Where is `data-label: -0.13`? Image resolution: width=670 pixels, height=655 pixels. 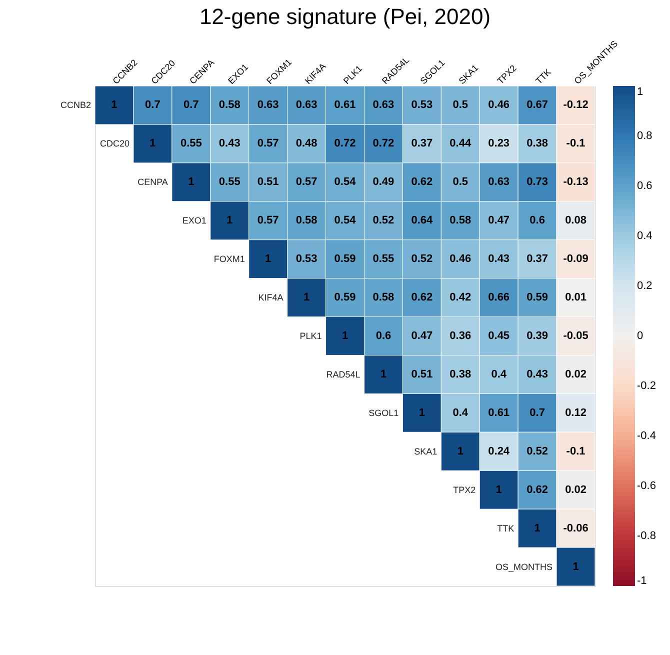
data-label: -0.13 is located at coordinates (575, 182).